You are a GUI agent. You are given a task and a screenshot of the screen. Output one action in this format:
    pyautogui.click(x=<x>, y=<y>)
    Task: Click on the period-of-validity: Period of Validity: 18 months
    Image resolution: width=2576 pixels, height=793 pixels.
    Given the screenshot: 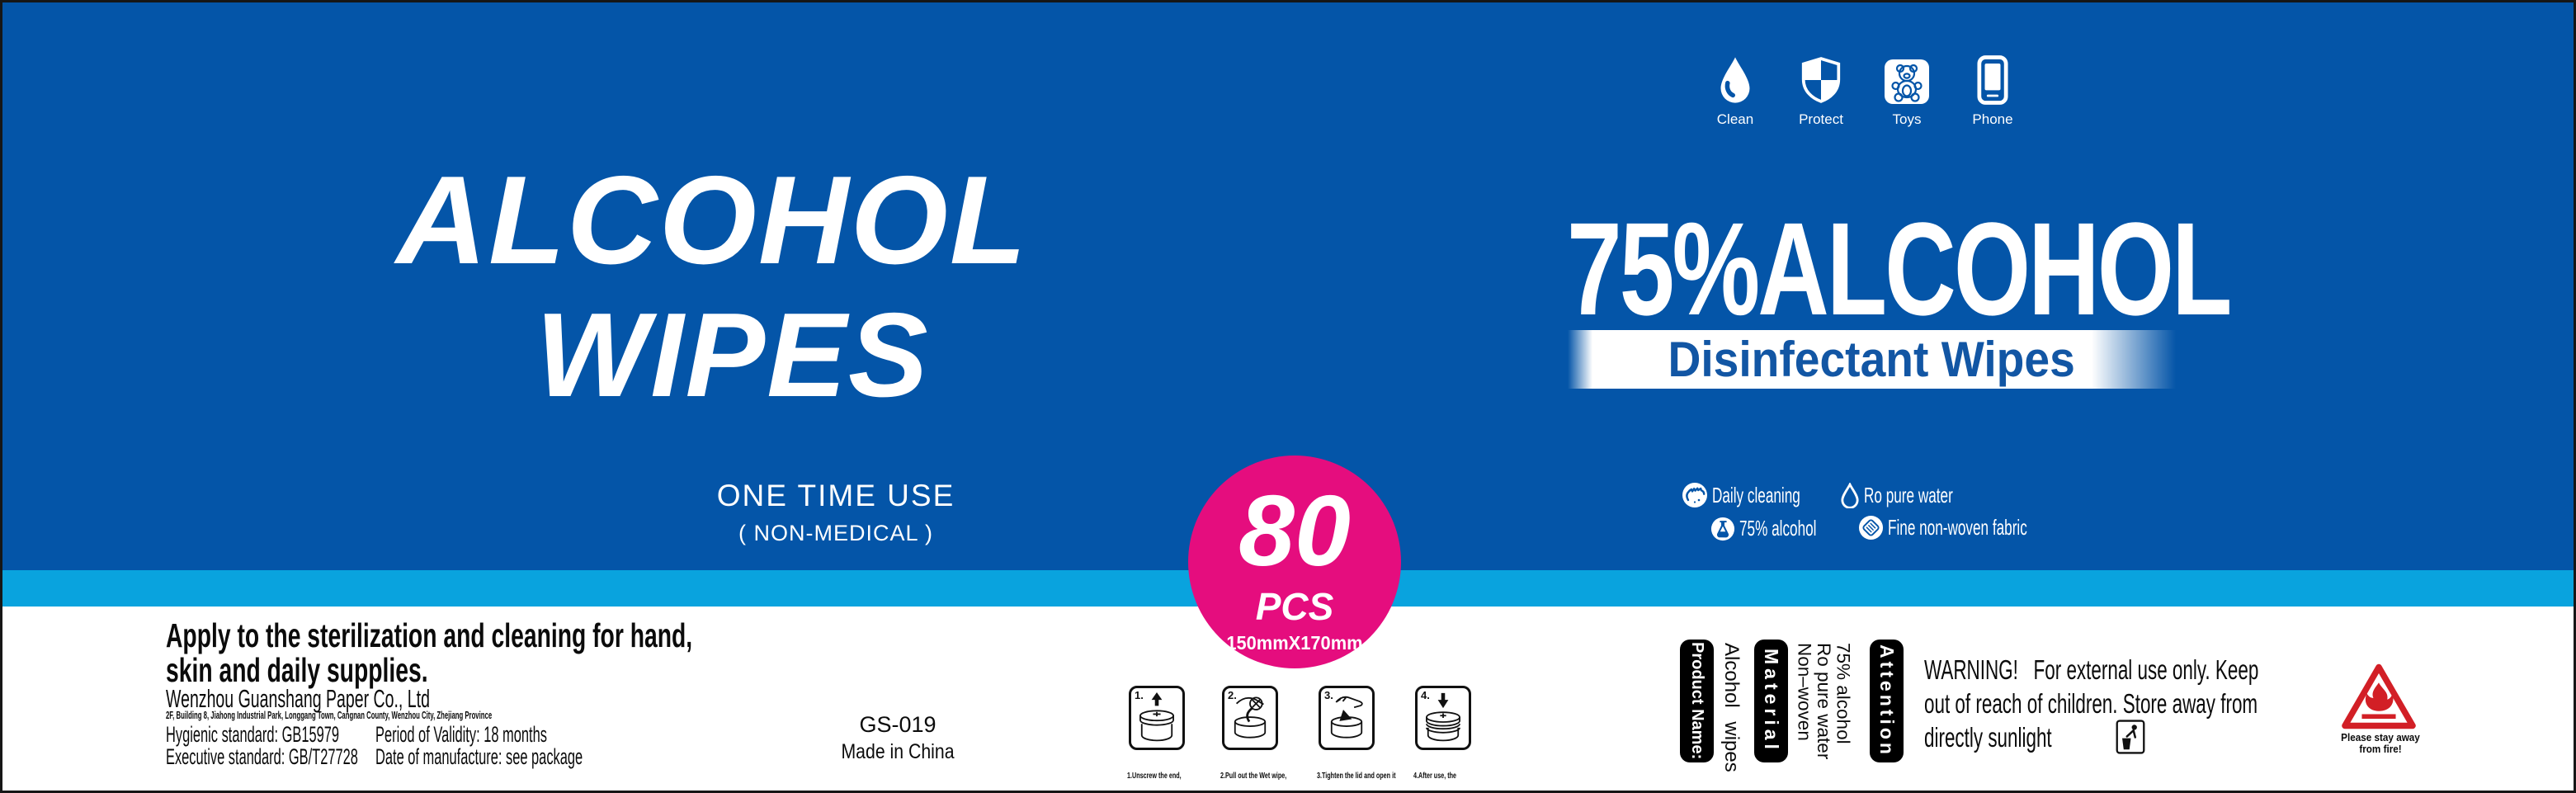 What is the action you would take?
    pyautogui.click(x=461, y=734)
    